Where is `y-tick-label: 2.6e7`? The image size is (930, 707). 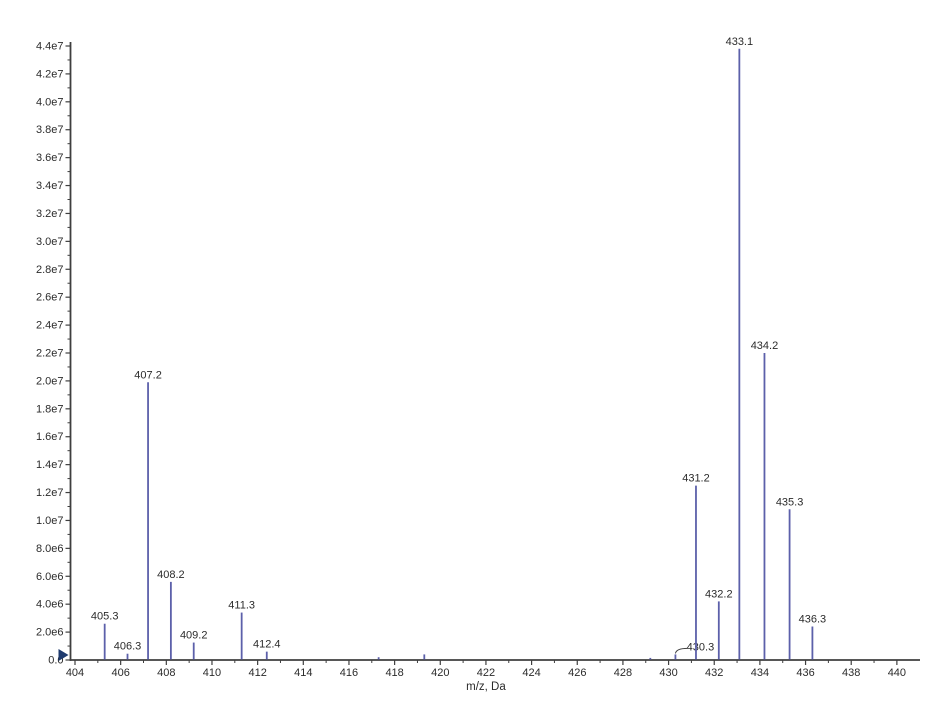 y-tick-label: 2.6e7 is located at coordinates (50, 298).